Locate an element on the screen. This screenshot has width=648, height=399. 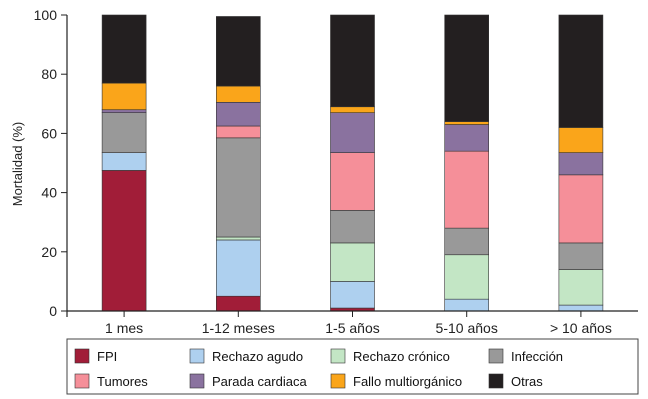
legend-label: Rechazo agudo is located at coordinates (257, 356).